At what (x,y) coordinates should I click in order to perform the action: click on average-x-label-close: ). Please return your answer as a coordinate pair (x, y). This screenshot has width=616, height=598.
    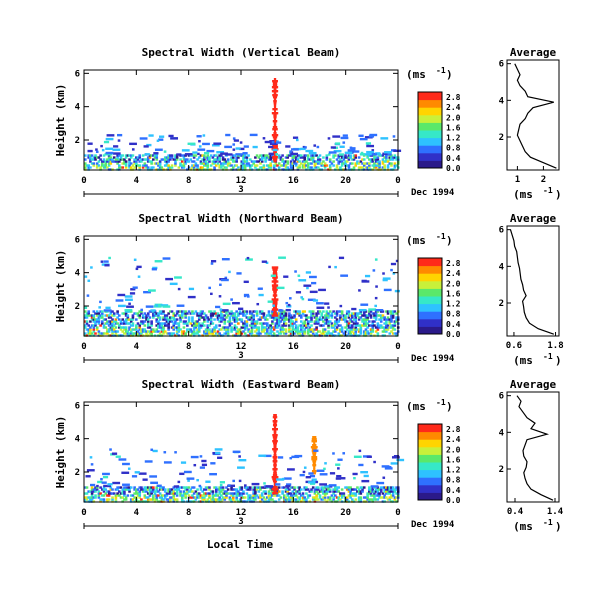
    Looking at the image, I should click on (558, 526).